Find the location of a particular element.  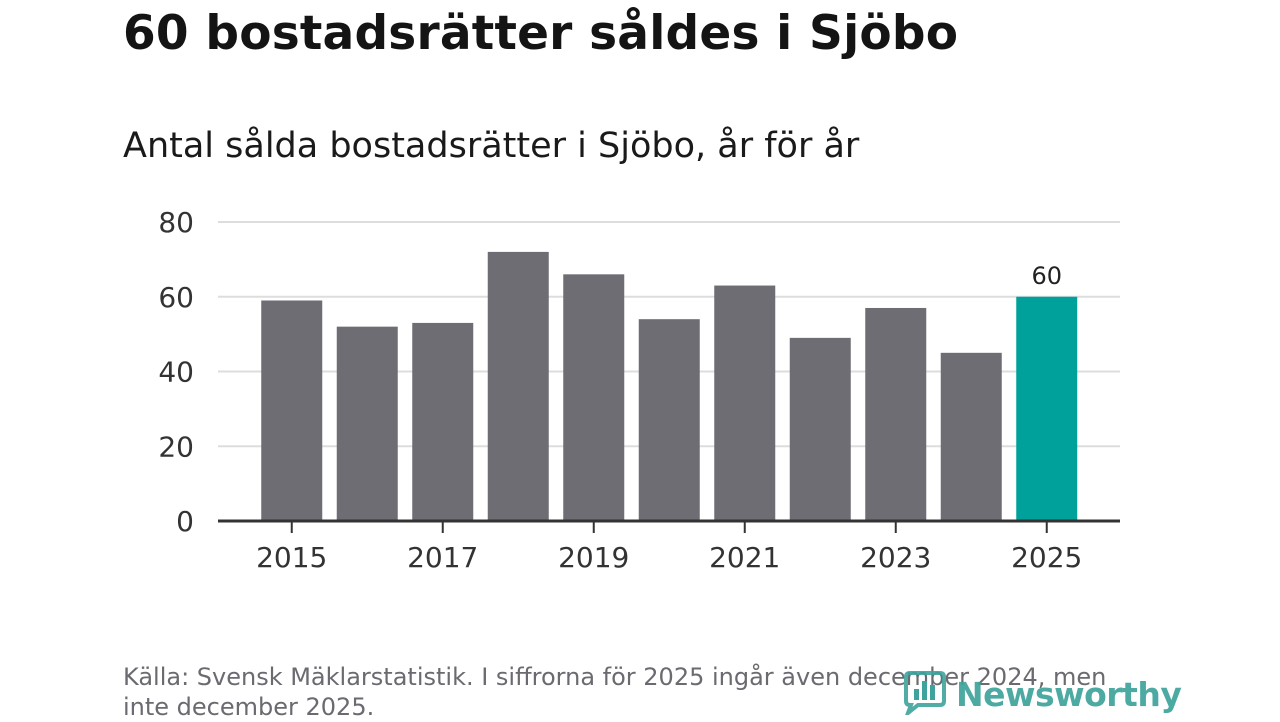

newsworthy-logo: Newsworthy is located at coordinates (1042, 694).